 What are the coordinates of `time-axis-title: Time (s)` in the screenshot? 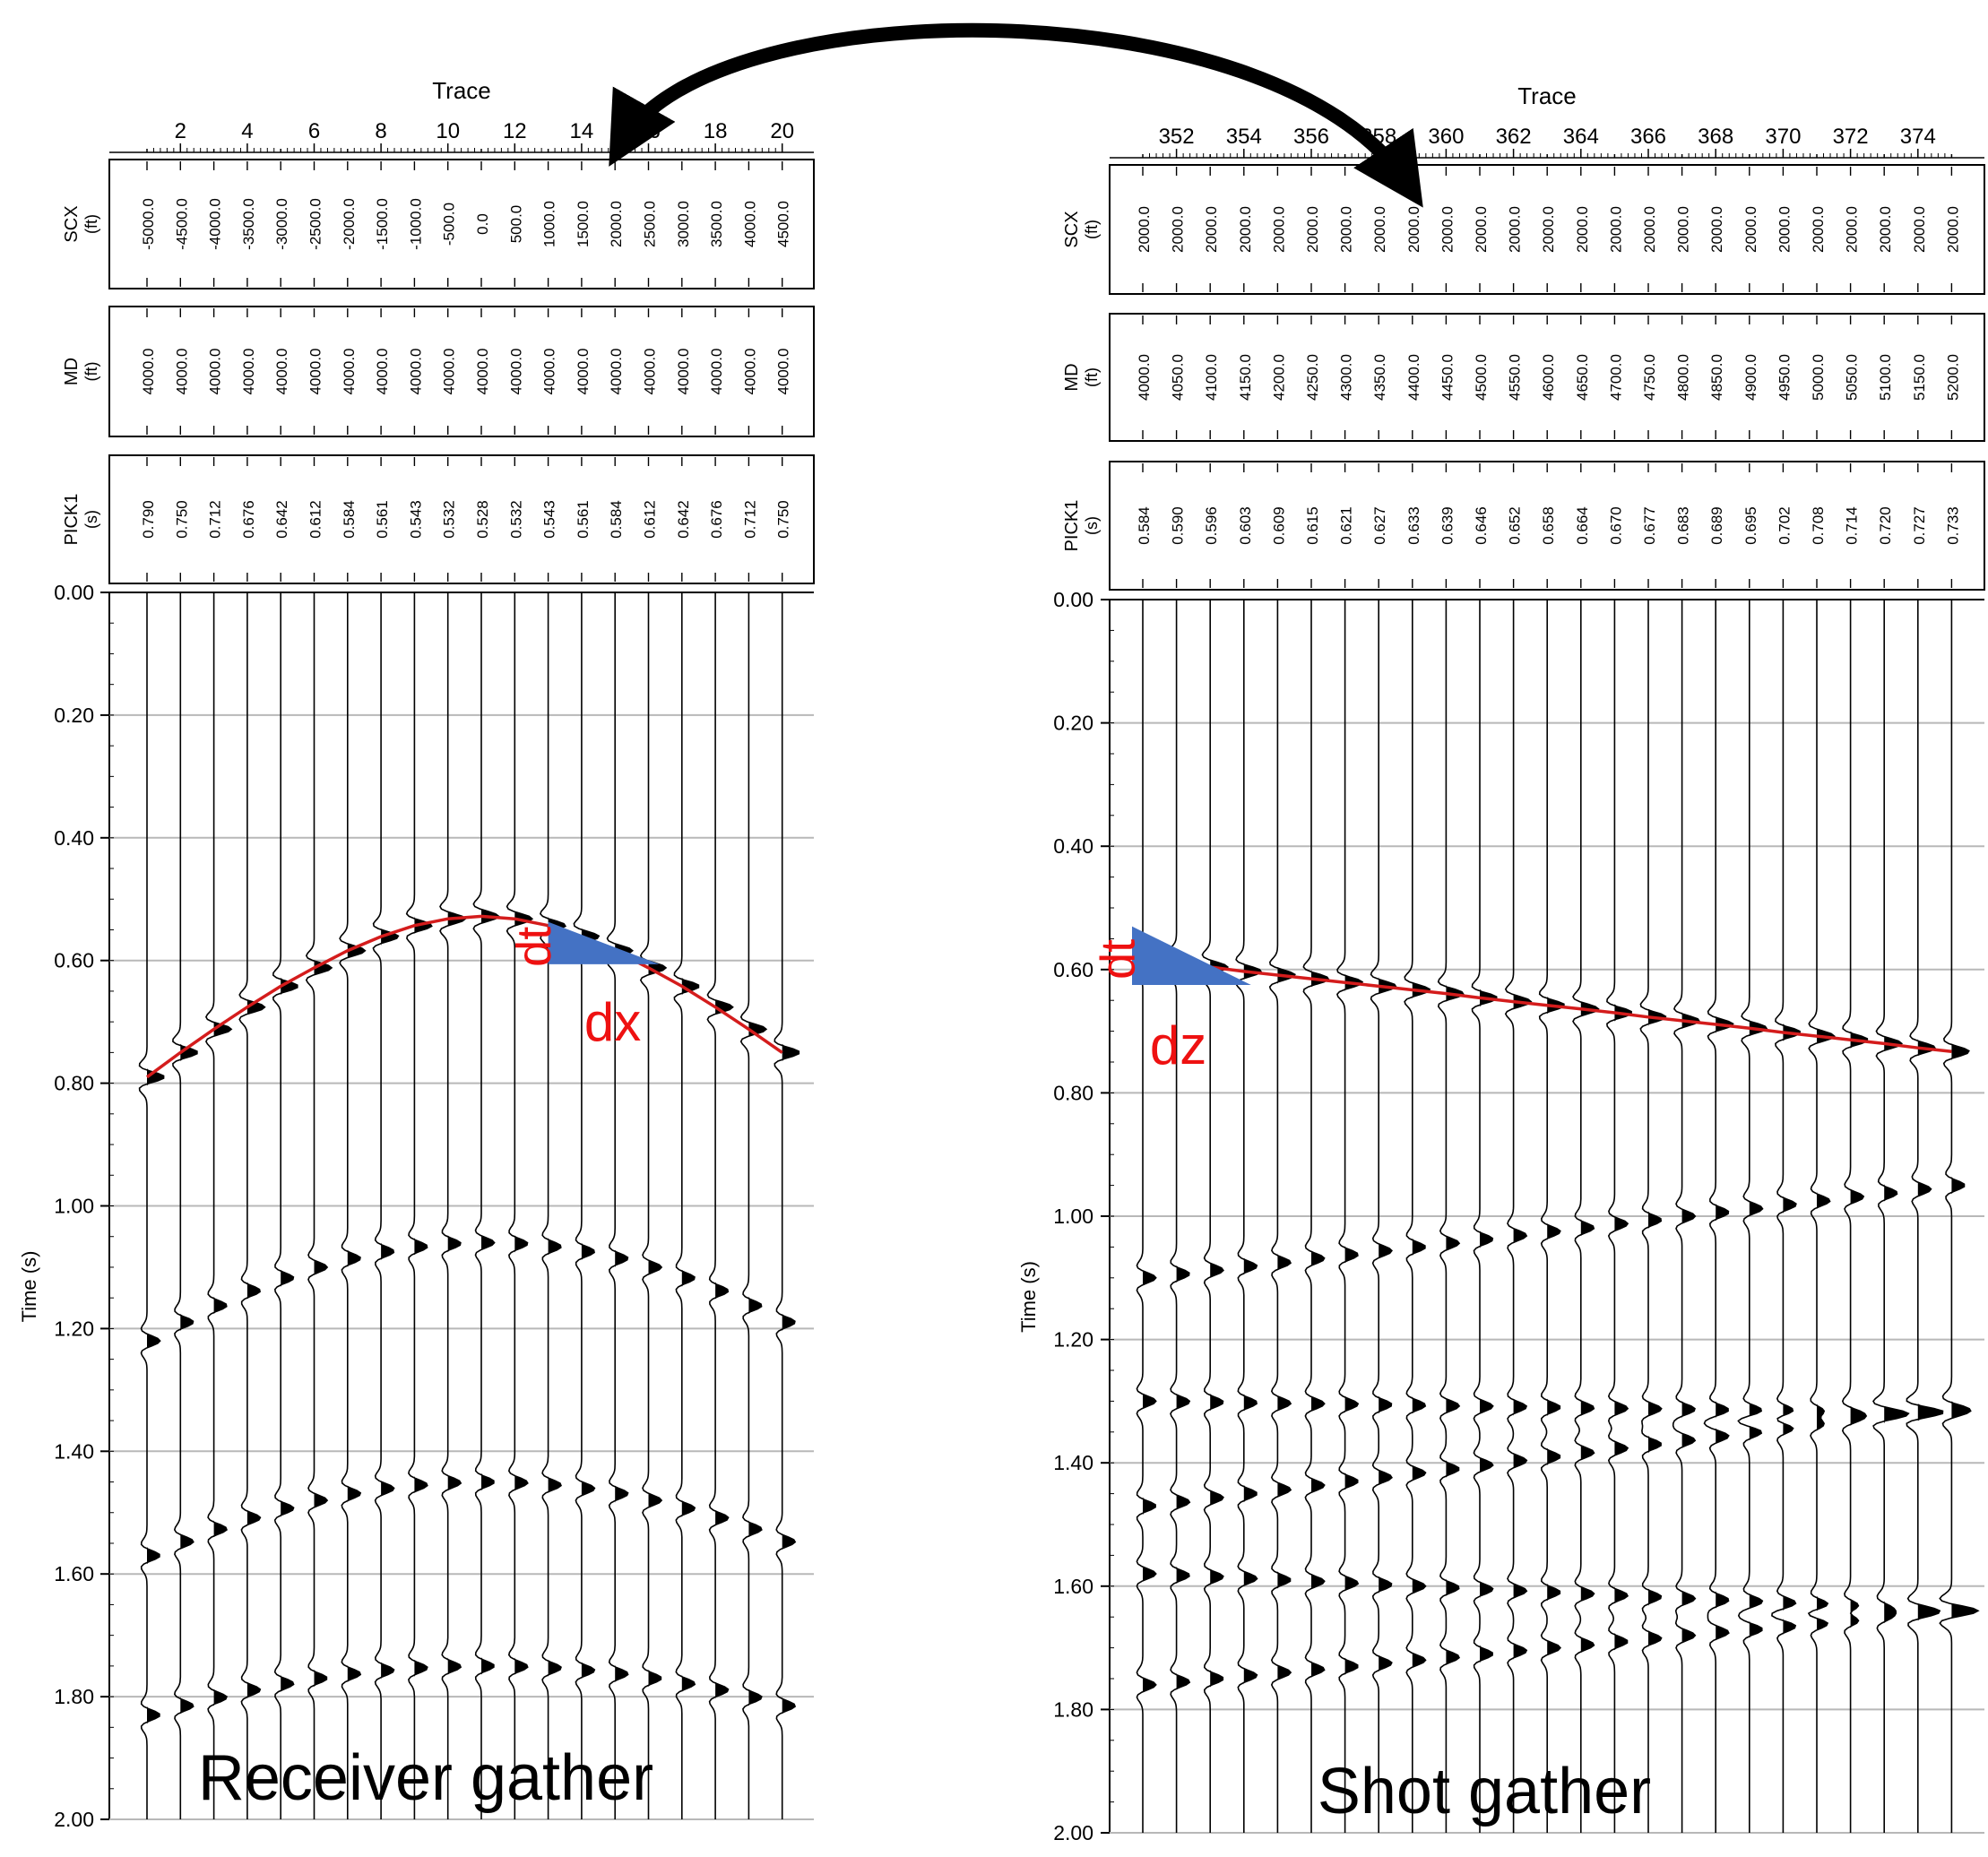 It's located at (1028, 1297).